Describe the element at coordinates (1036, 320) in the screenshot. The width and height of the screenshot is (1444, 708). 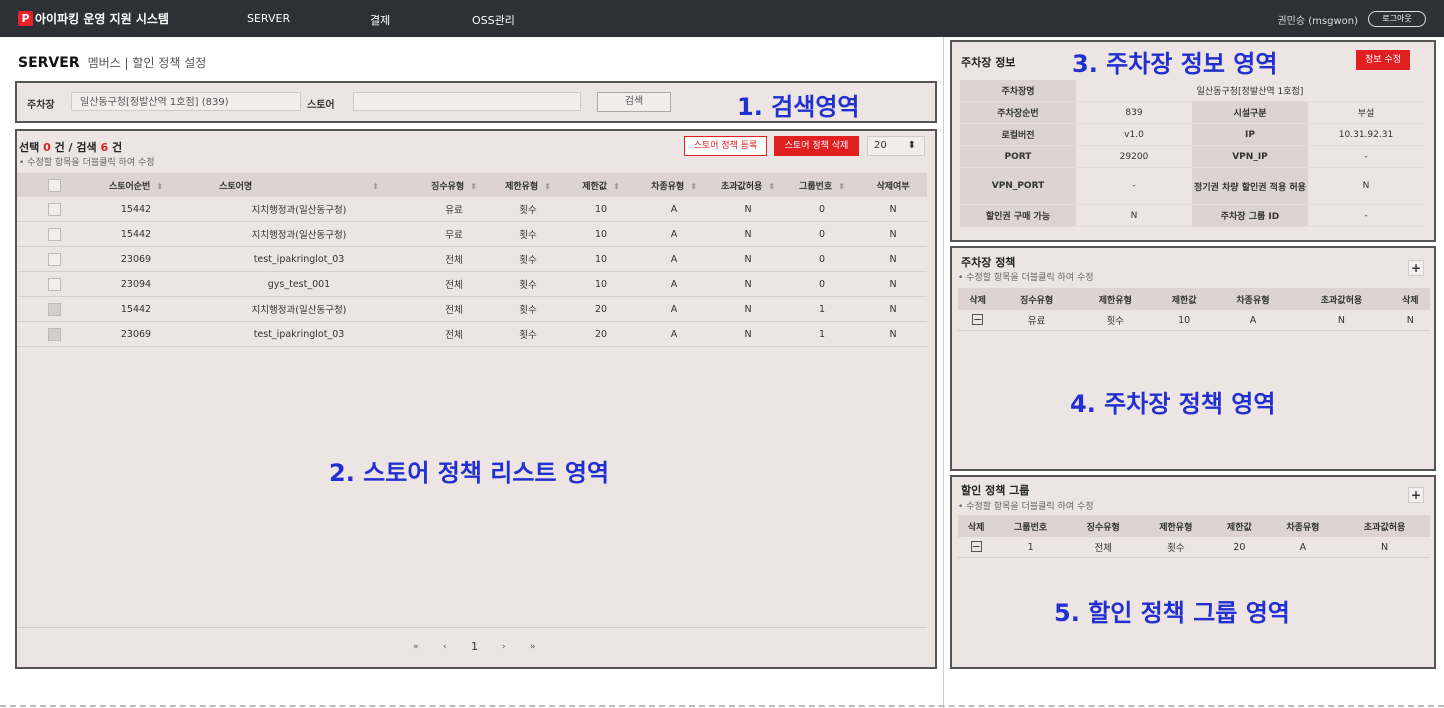
I see `table-cell: 유료` at that location.